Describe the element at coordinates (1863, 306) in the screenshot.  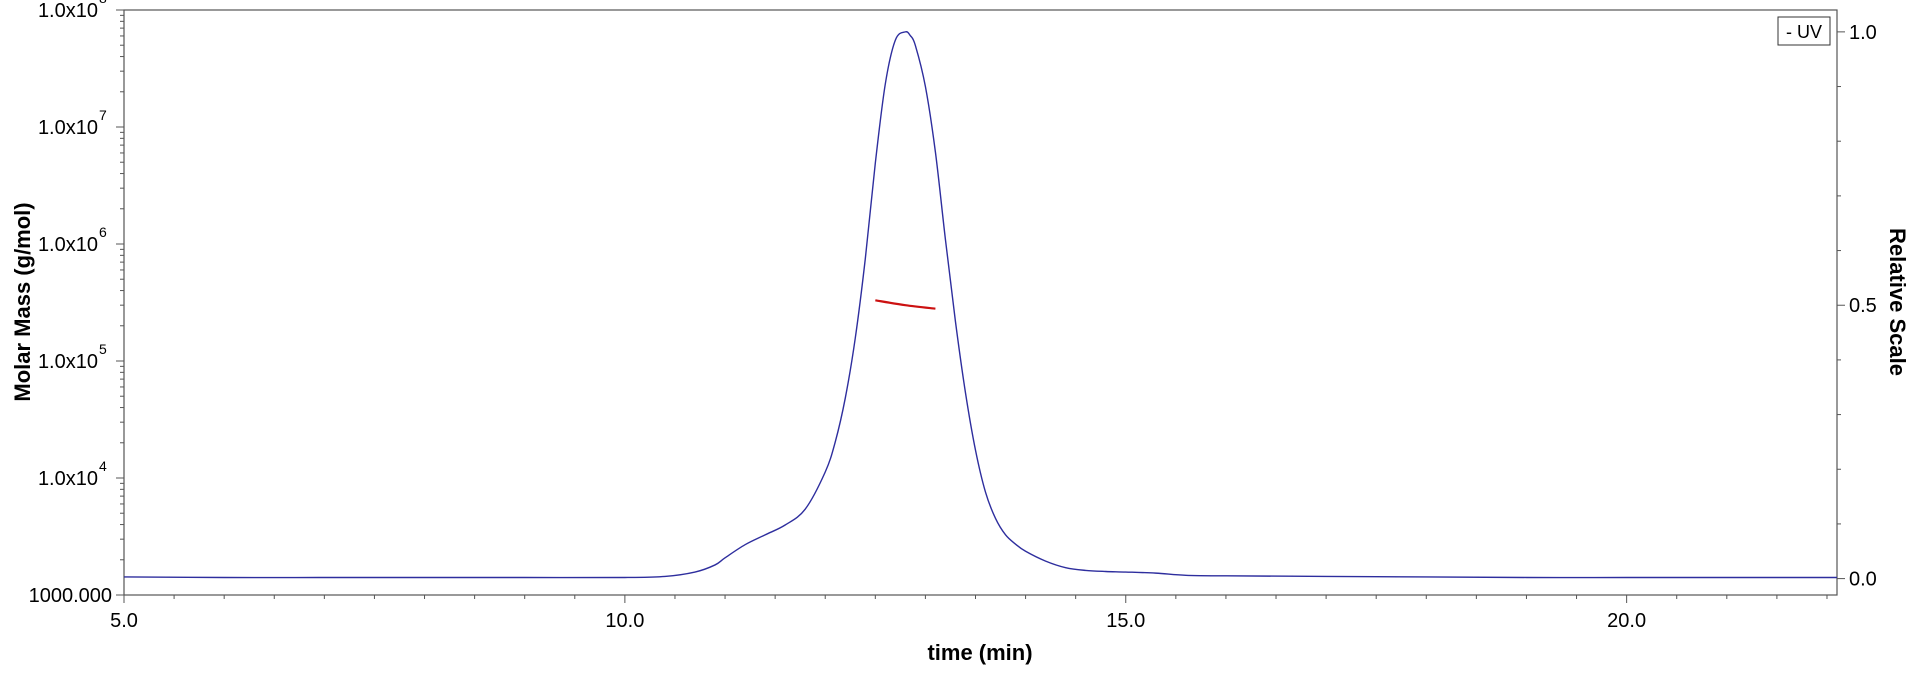
I see `y-right-tick-label: 0.5` at that location.